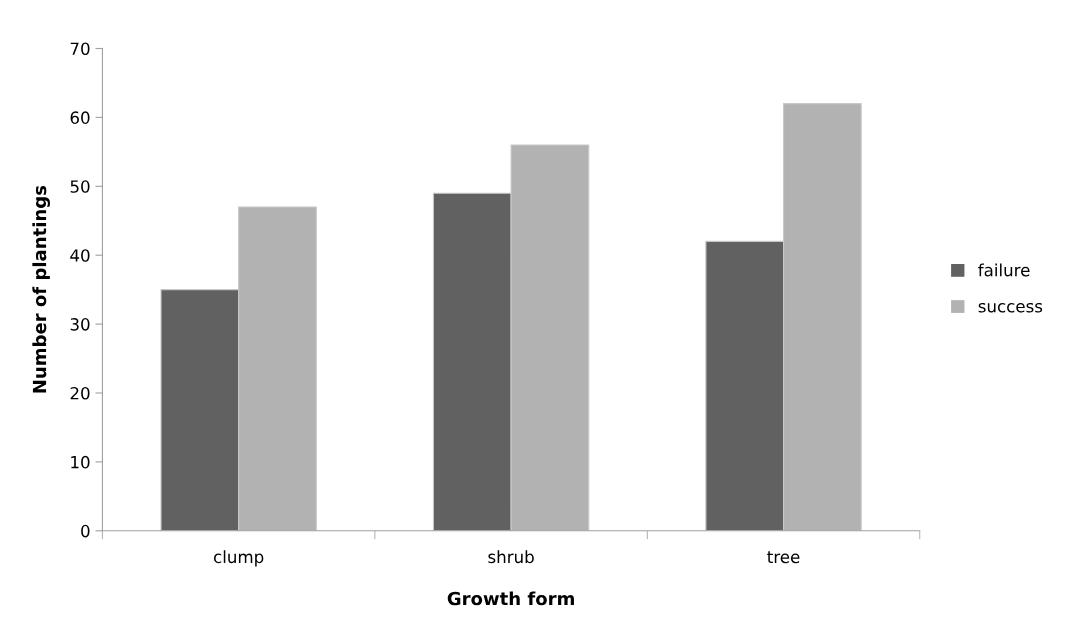  What do you see at coordinates (80, 117) in the screenshot?
I see `y-tick-label: 60` at bounding box center [80, 117].